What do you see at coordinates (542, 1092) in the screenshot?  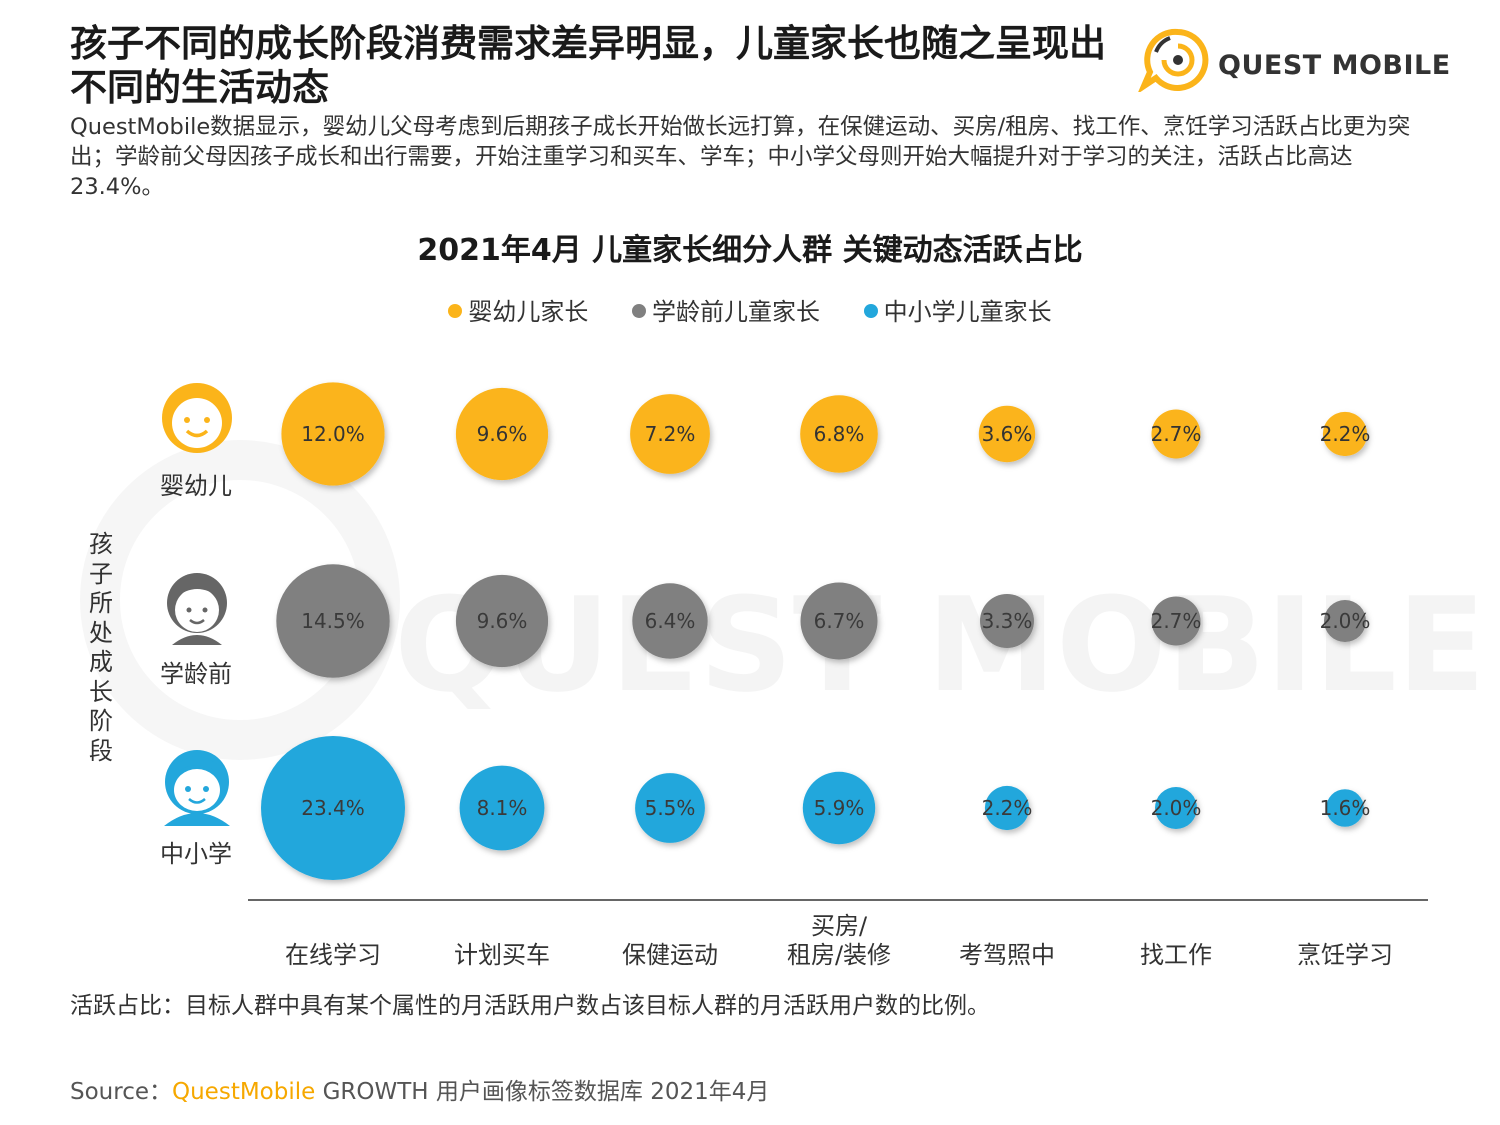 I see `source-suffix: GROWTH 用户画像标签数据库 2021年4月` at bounding box center [542, 1092].